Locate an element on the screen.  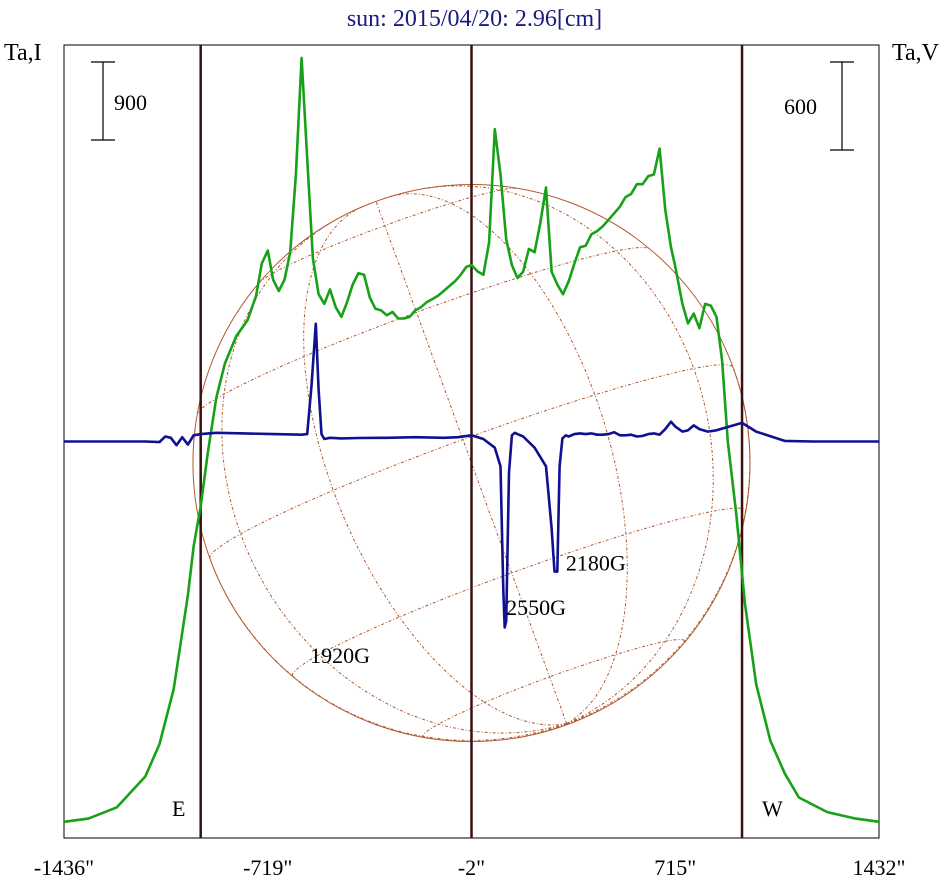
field-annotation: 2180G is located at coordinates (596, 562).